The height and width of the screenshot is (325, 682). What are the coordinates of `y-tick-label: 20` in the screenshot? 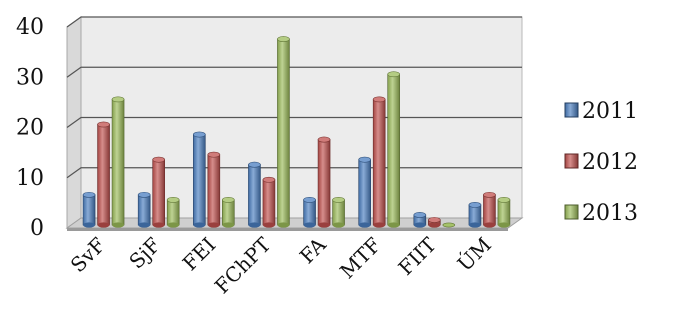 It's located at (30, 128).